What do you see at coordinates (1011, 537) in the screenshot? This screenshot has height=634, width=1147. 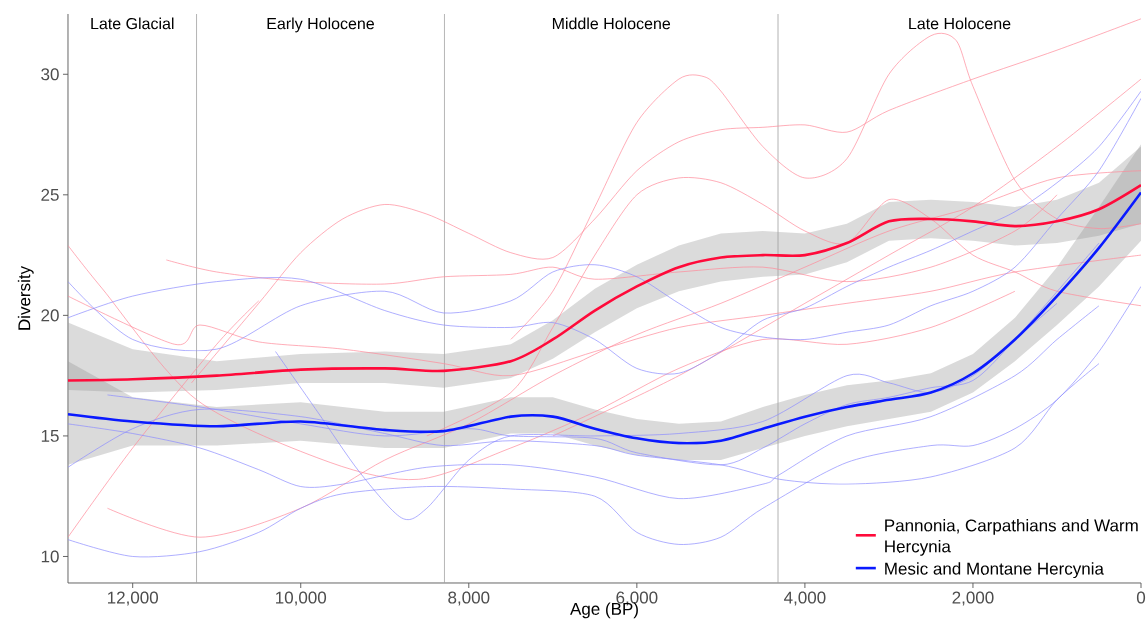 I see `legend-label: Pannonia, Carpathians and Warm Hercynia` at bounding box center [1011, 537].